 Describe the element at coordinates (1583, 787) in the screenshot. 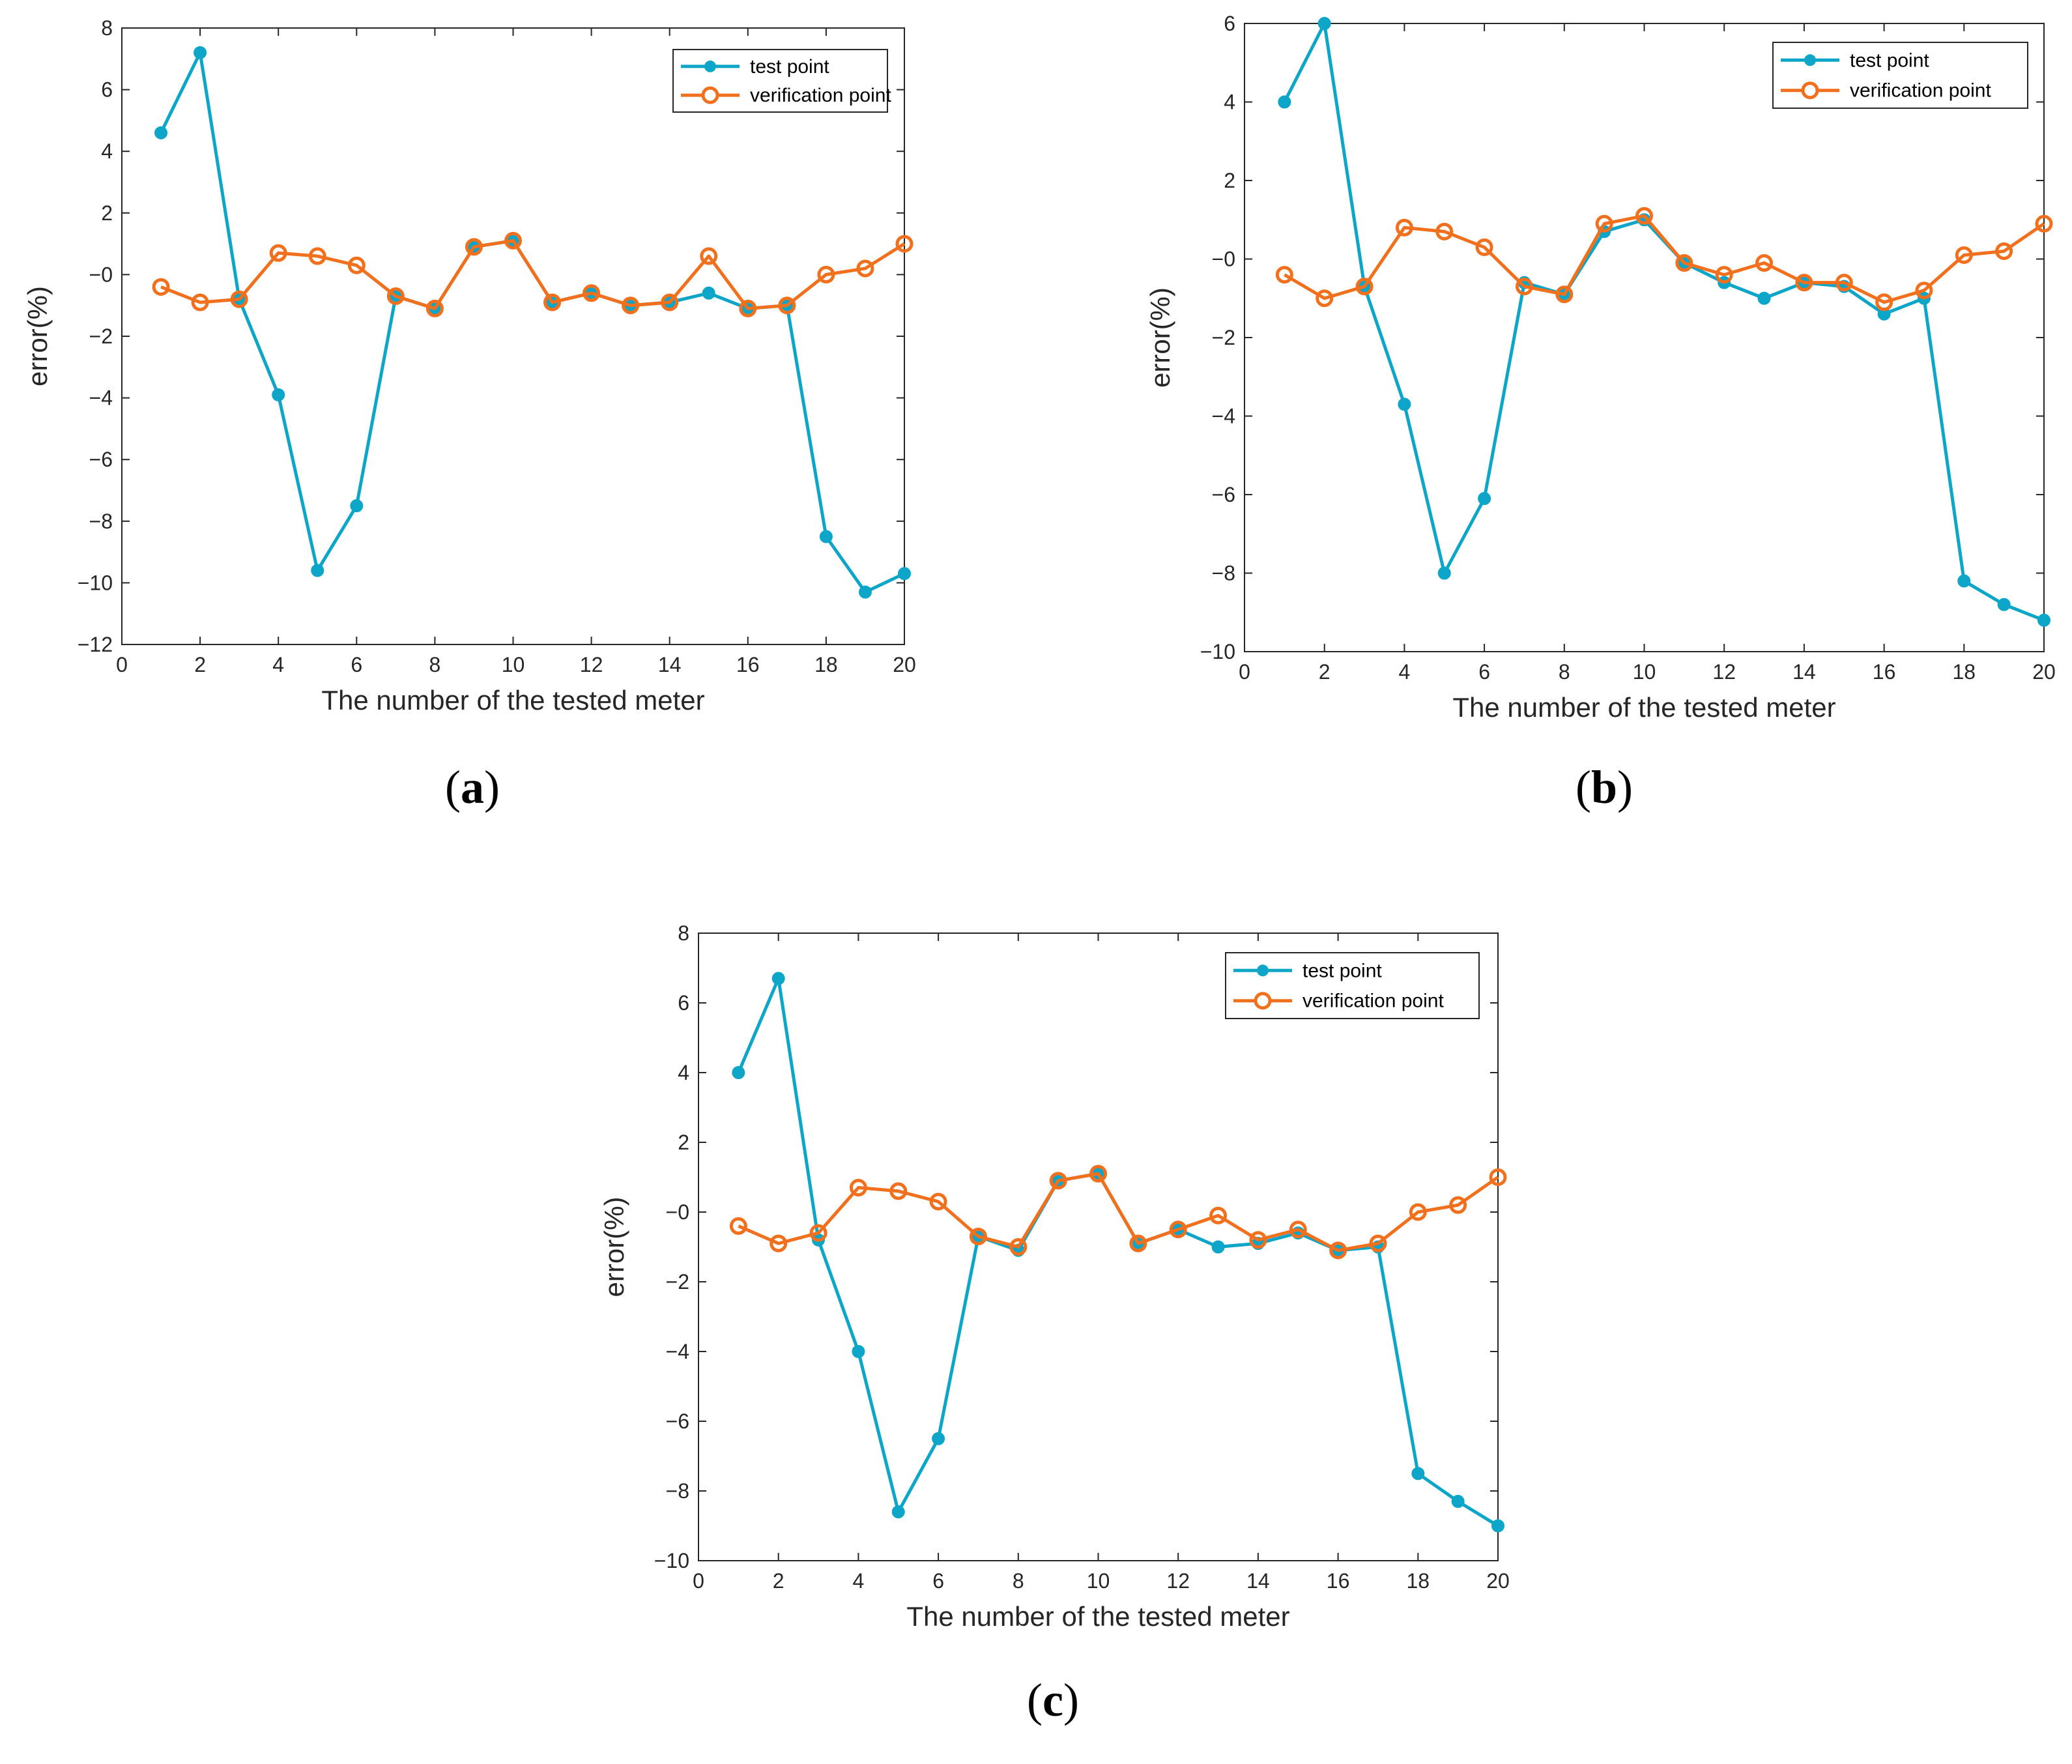

I see `panel-label-open: (` at that location.